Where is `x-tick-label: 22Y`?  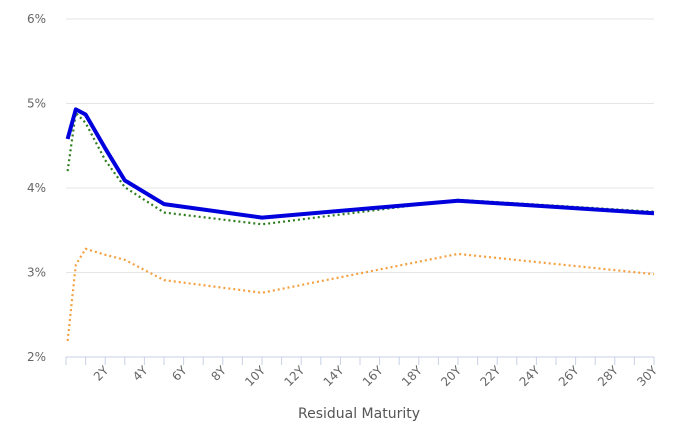
x-tick-label: 22Y is located at coordinates (490, 376).